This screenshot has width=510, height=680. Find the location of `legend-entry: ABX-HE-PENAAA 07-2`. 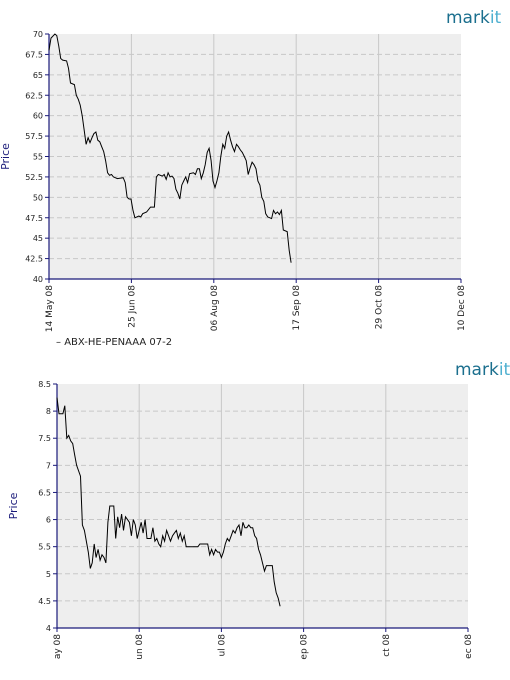

legend-entry: ABX-HE-PENAAA 07-2 is located at coordinates (118, 342).